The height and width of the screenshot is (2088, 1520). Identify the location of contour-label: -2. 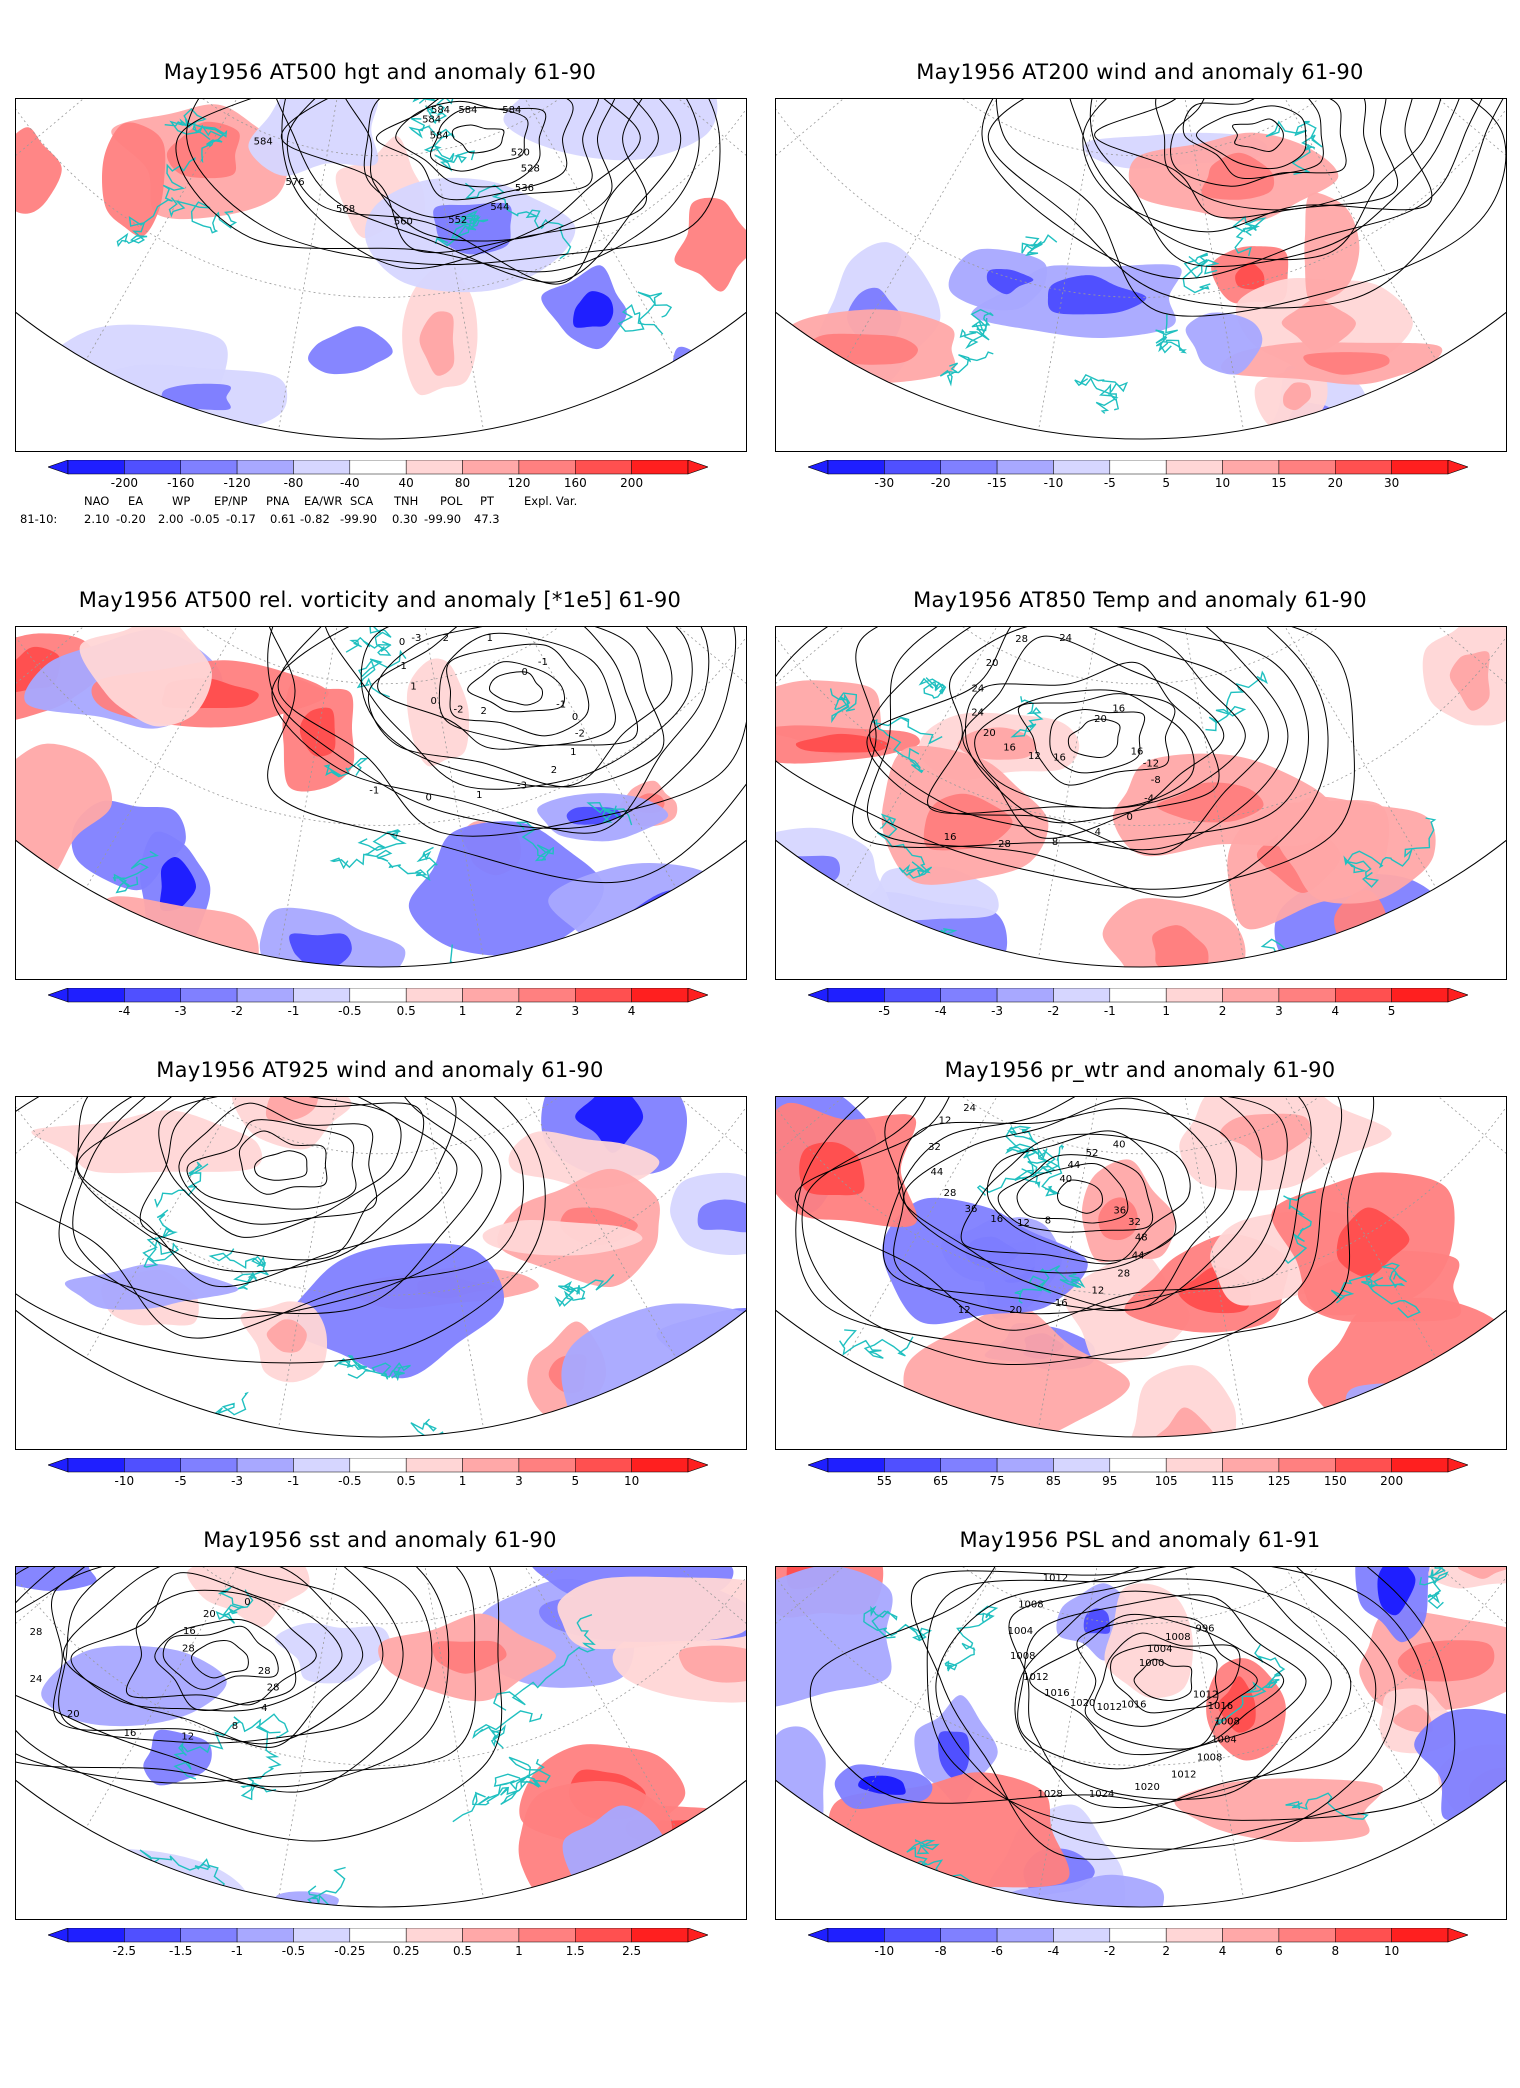
(459, 709).